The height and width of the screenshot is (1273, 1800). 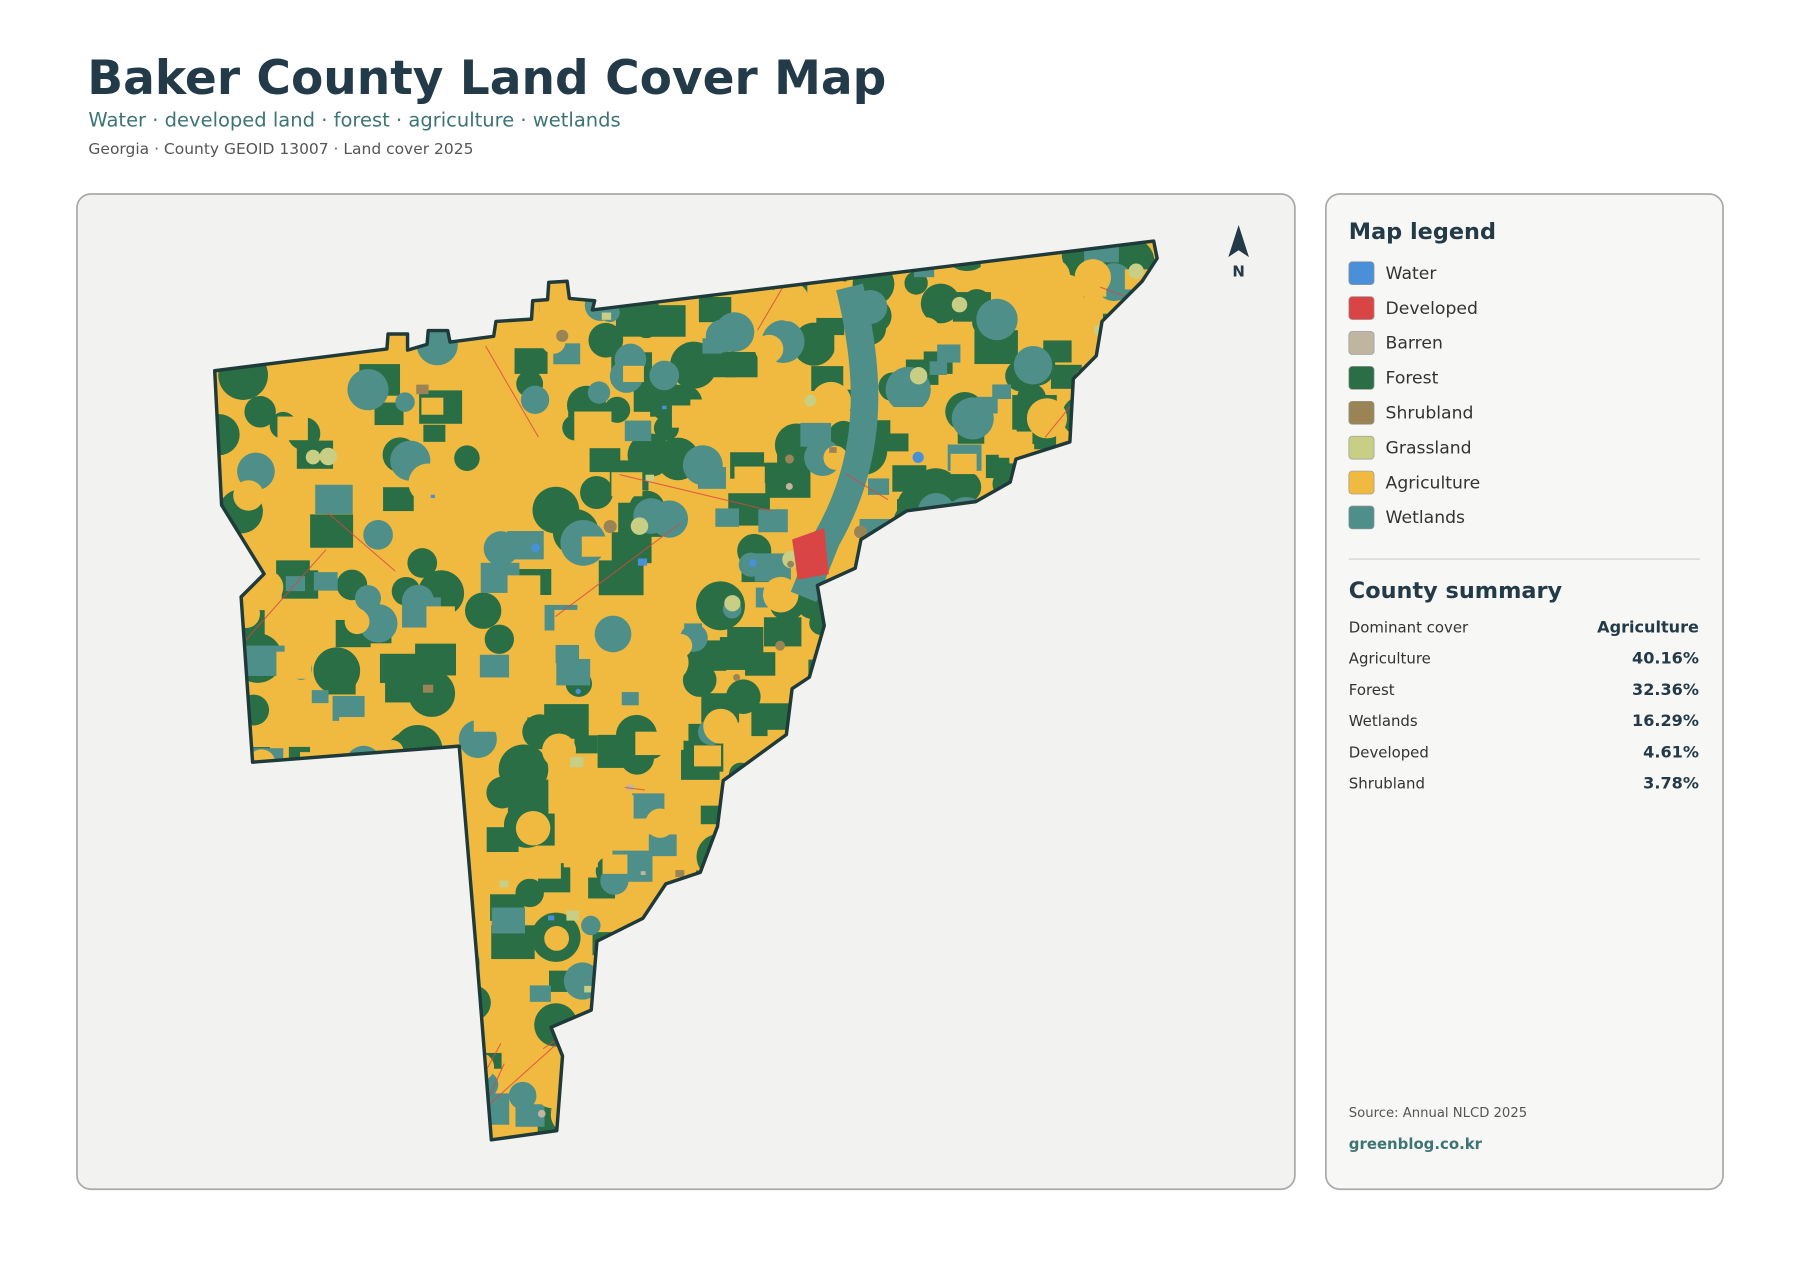 What do you see at coordinates (1425, 518) in the screenshot?
I see `legend-label: Wetlands` at bounding box center [1425, 518].